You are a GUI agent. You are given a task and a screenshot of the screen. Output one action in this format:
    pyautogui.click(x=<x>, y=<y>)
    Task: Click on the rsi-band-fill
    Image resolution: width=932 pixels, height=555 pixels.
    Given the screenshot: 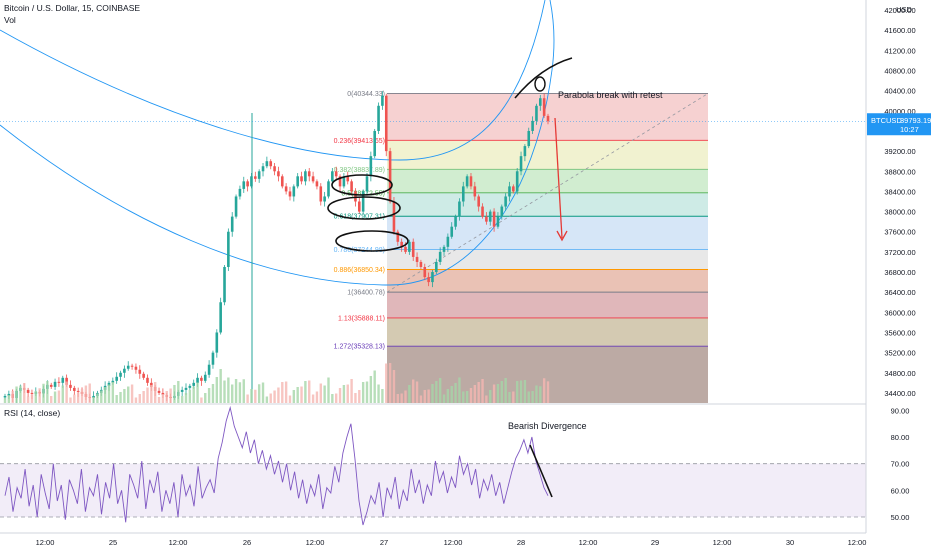 What is the action you would take?
    pyautogui.click(x=433, y=490)
    